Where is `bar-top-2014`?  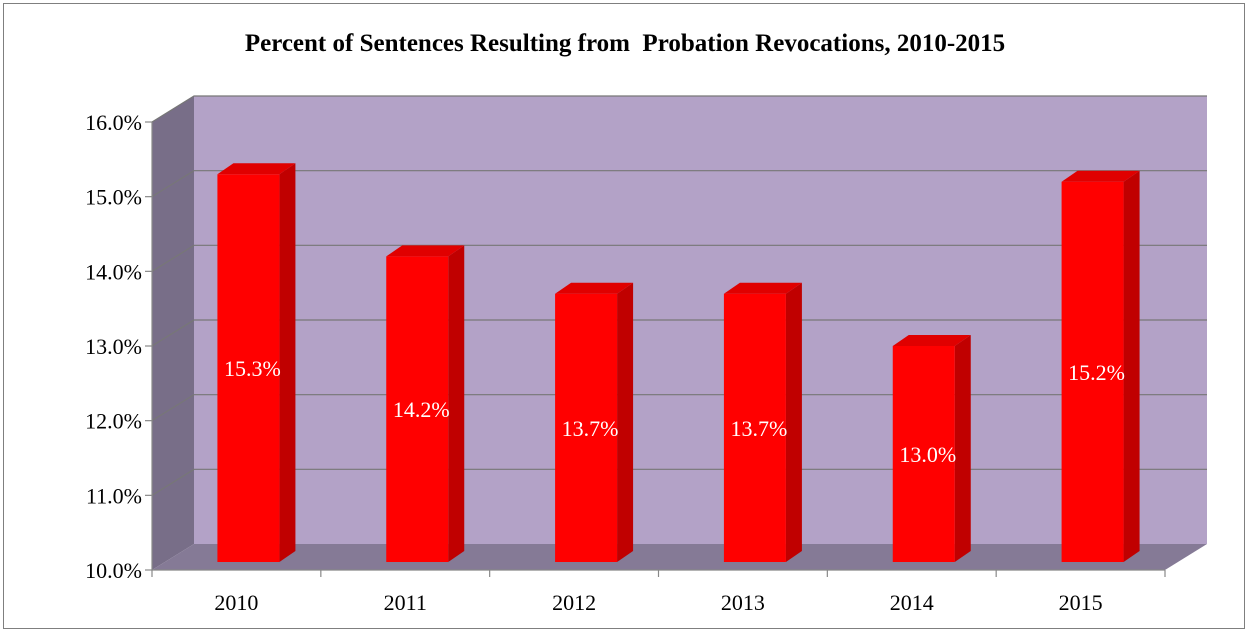
bar-top-2014 is located at coordinates (931, 340).